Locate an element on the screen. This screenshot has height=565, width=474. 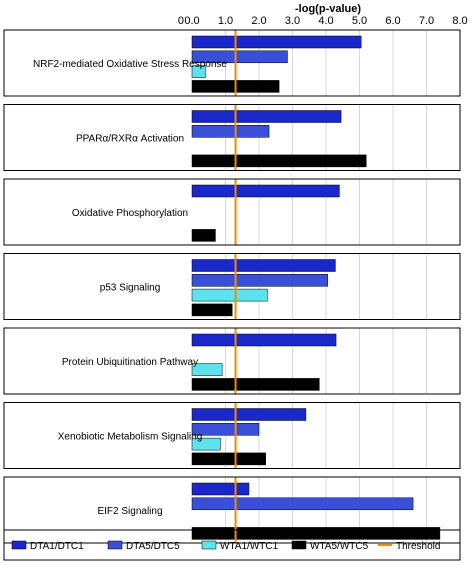
category-panel: Protein Ubiquitination Pathway is located at coordinates (232, 361).